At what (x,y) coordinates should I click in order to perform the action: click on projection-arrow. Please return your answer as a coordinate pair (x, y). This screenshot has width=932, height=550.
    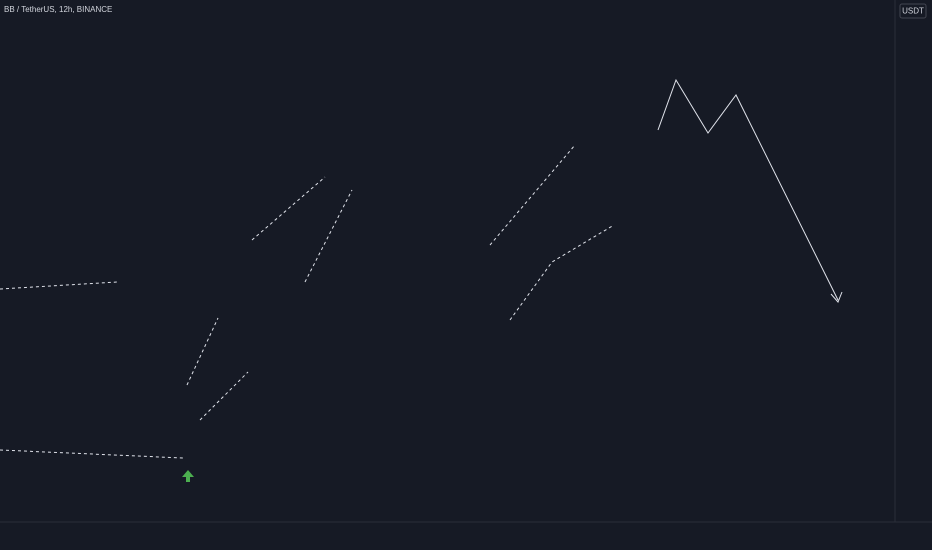
    Looking at the image, I should click on (836, 297).